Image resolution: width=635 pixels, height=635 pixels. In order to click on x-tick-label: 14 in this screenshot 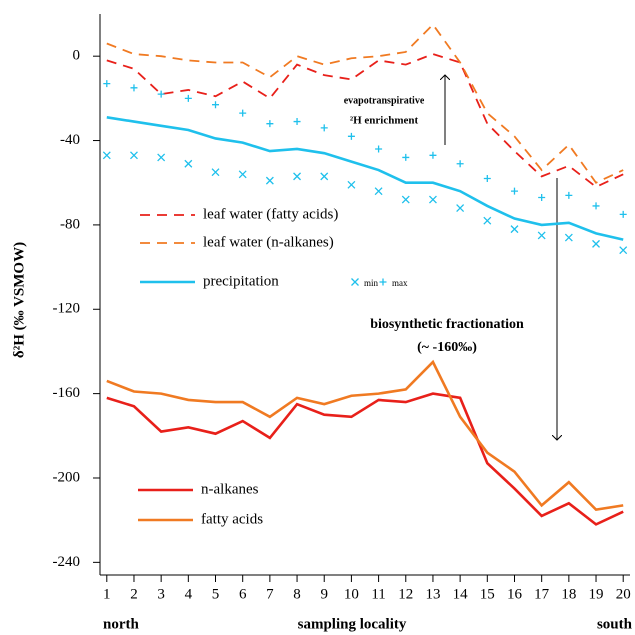, I will do `click(461, 594)`.